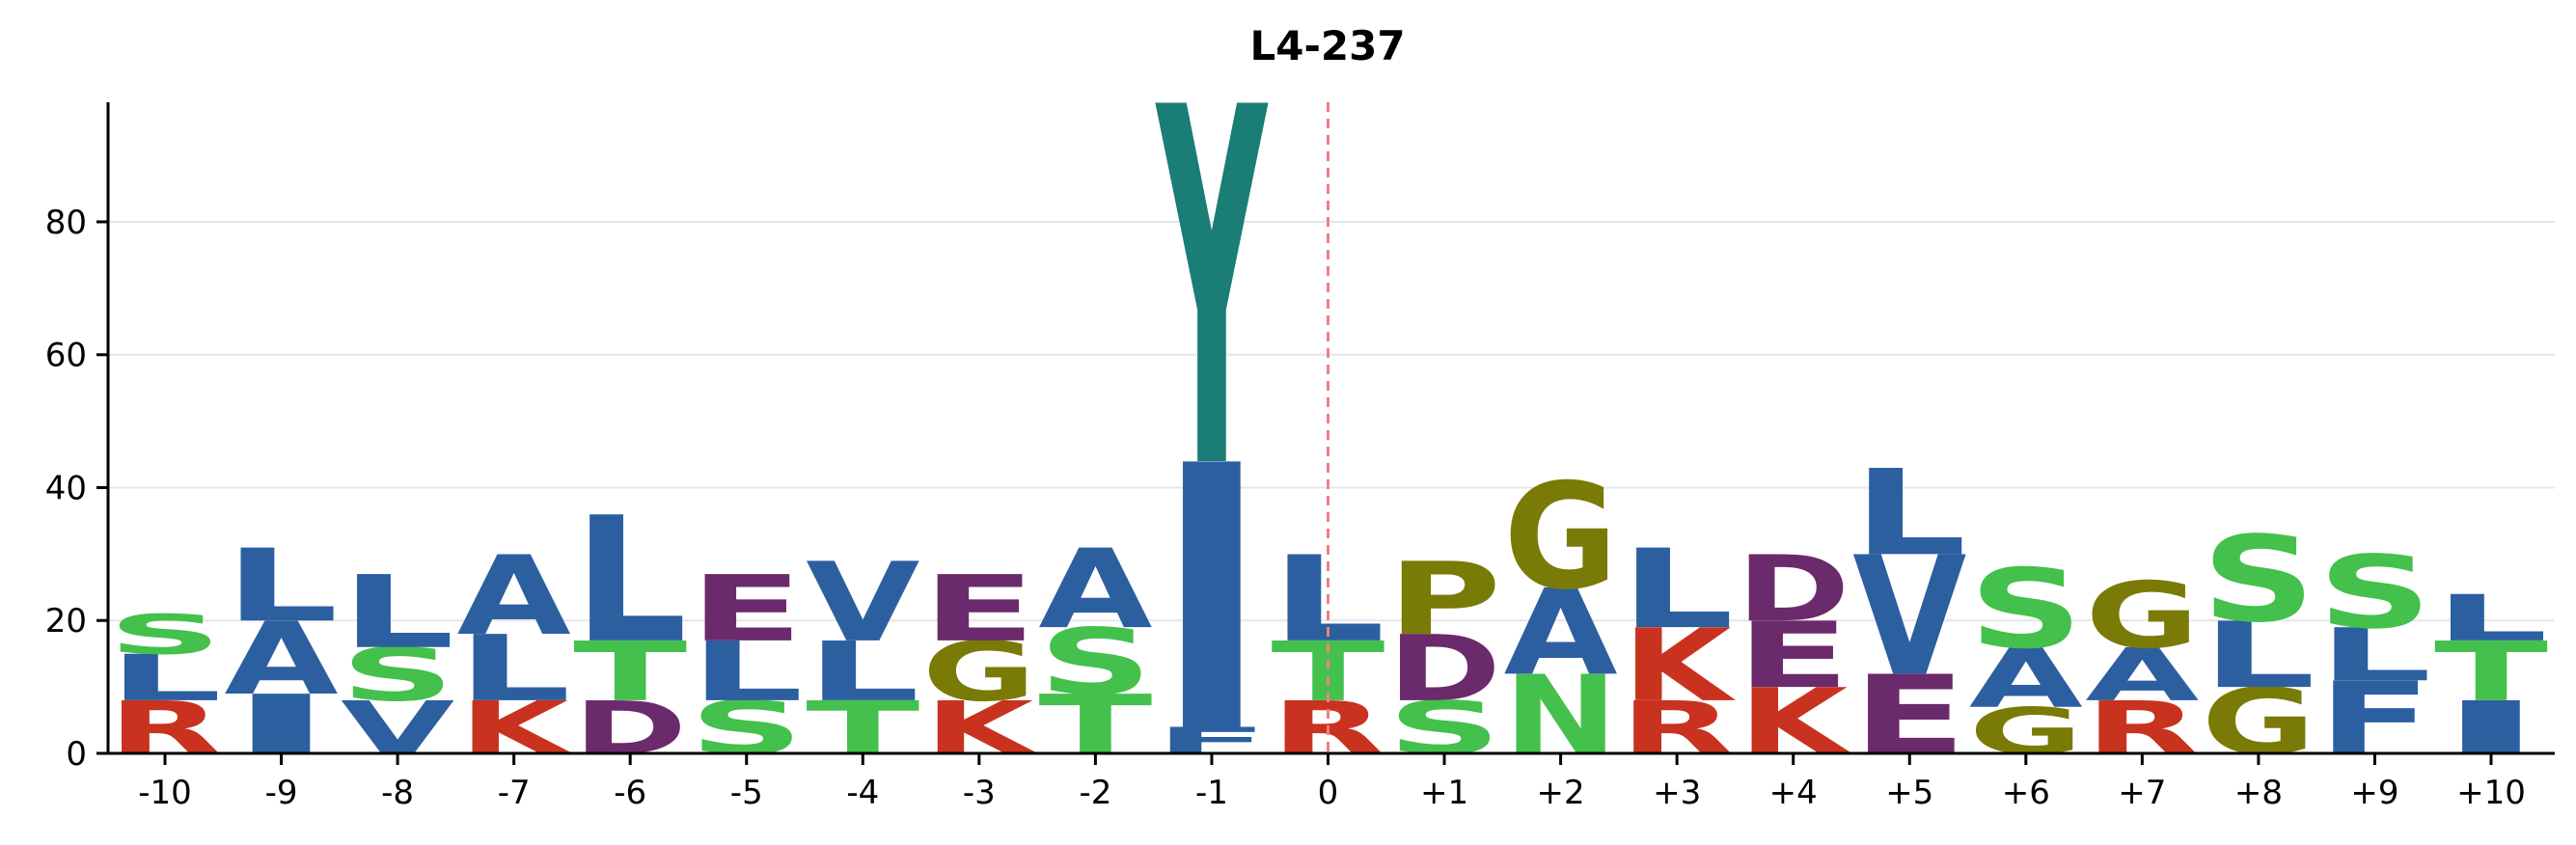 The height and width of the screenshot is (845, 2576). I want to click on x-tick-label: -3, so click(980, 793).